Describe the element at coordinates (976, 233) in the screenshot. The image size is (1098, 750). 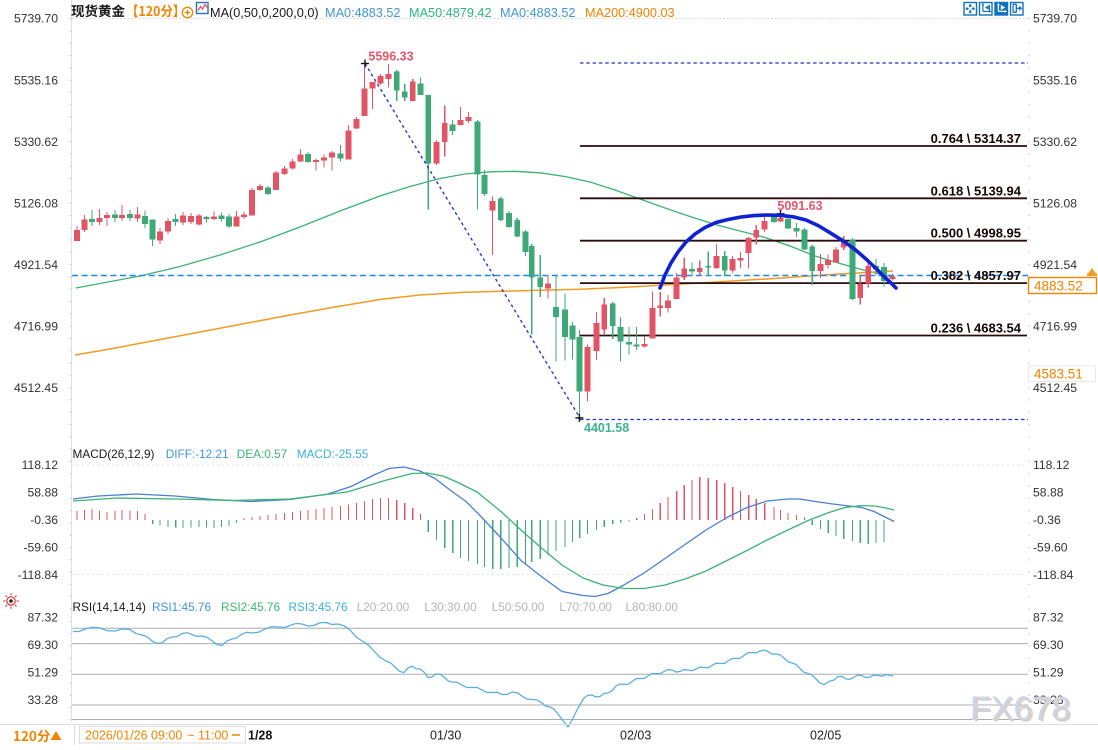
I see `svg-text: 0.500 \ 4998.95` at that location.